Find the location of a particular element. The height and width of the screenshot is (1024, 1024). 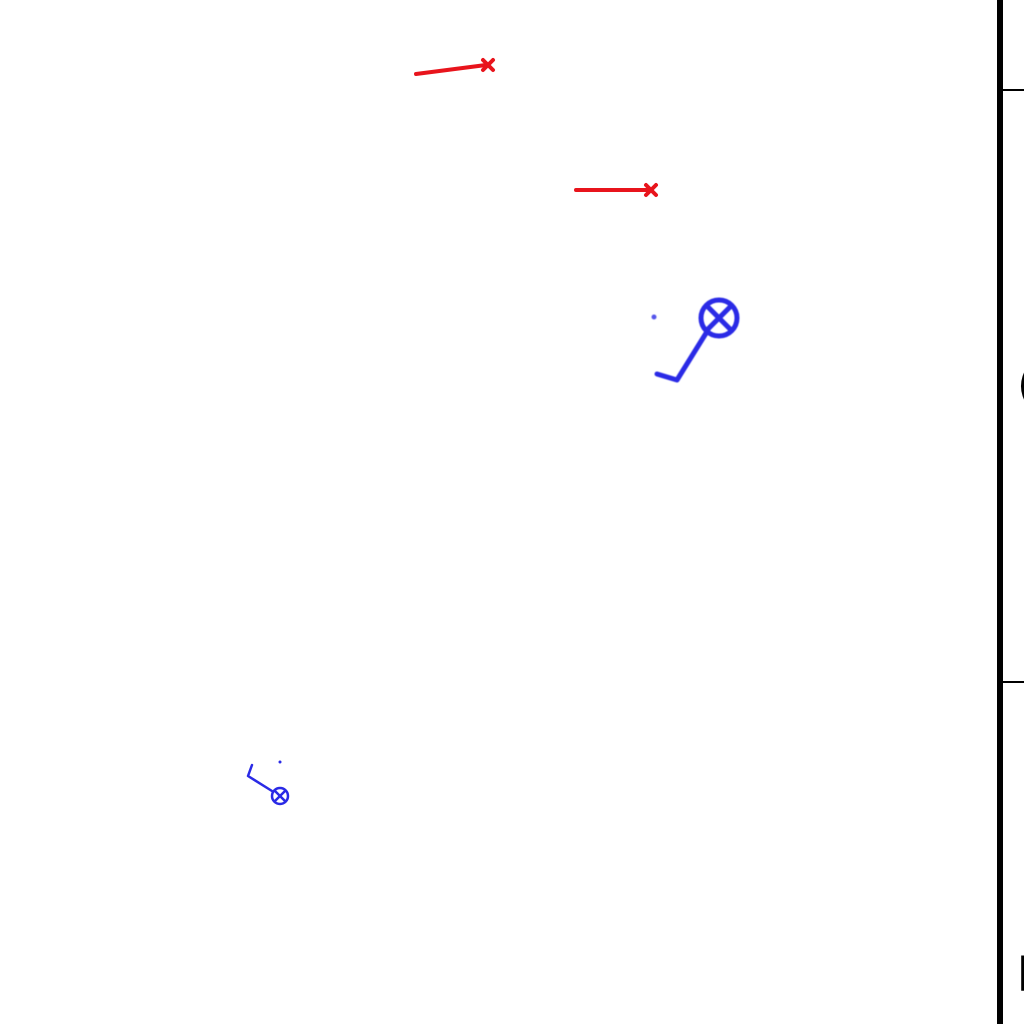

enemy-trail is located at coordinates (451, 69).